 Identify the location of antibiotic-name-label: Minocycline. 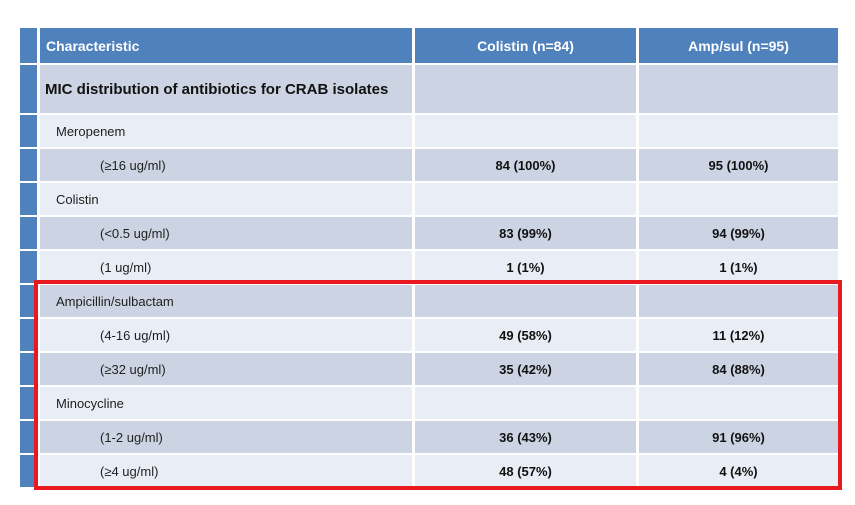
(226, 403).